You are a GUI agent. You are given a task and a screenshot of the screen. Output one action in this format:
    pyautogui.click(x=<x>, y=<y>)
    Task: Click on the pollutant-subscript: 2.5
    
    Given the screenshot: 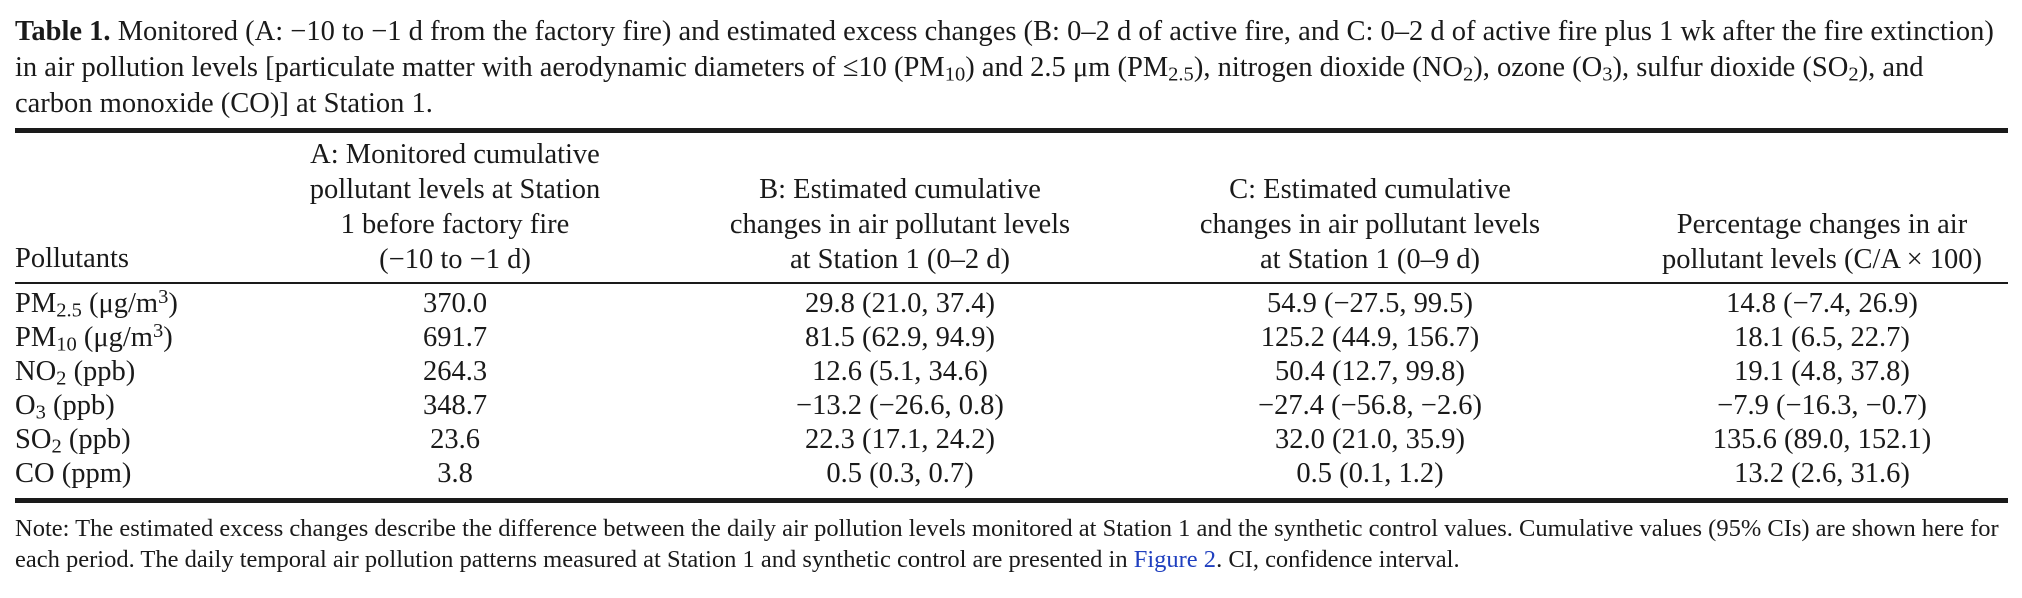 What is the action you would take?
    pyautogui.click(x=69, y=310)
    